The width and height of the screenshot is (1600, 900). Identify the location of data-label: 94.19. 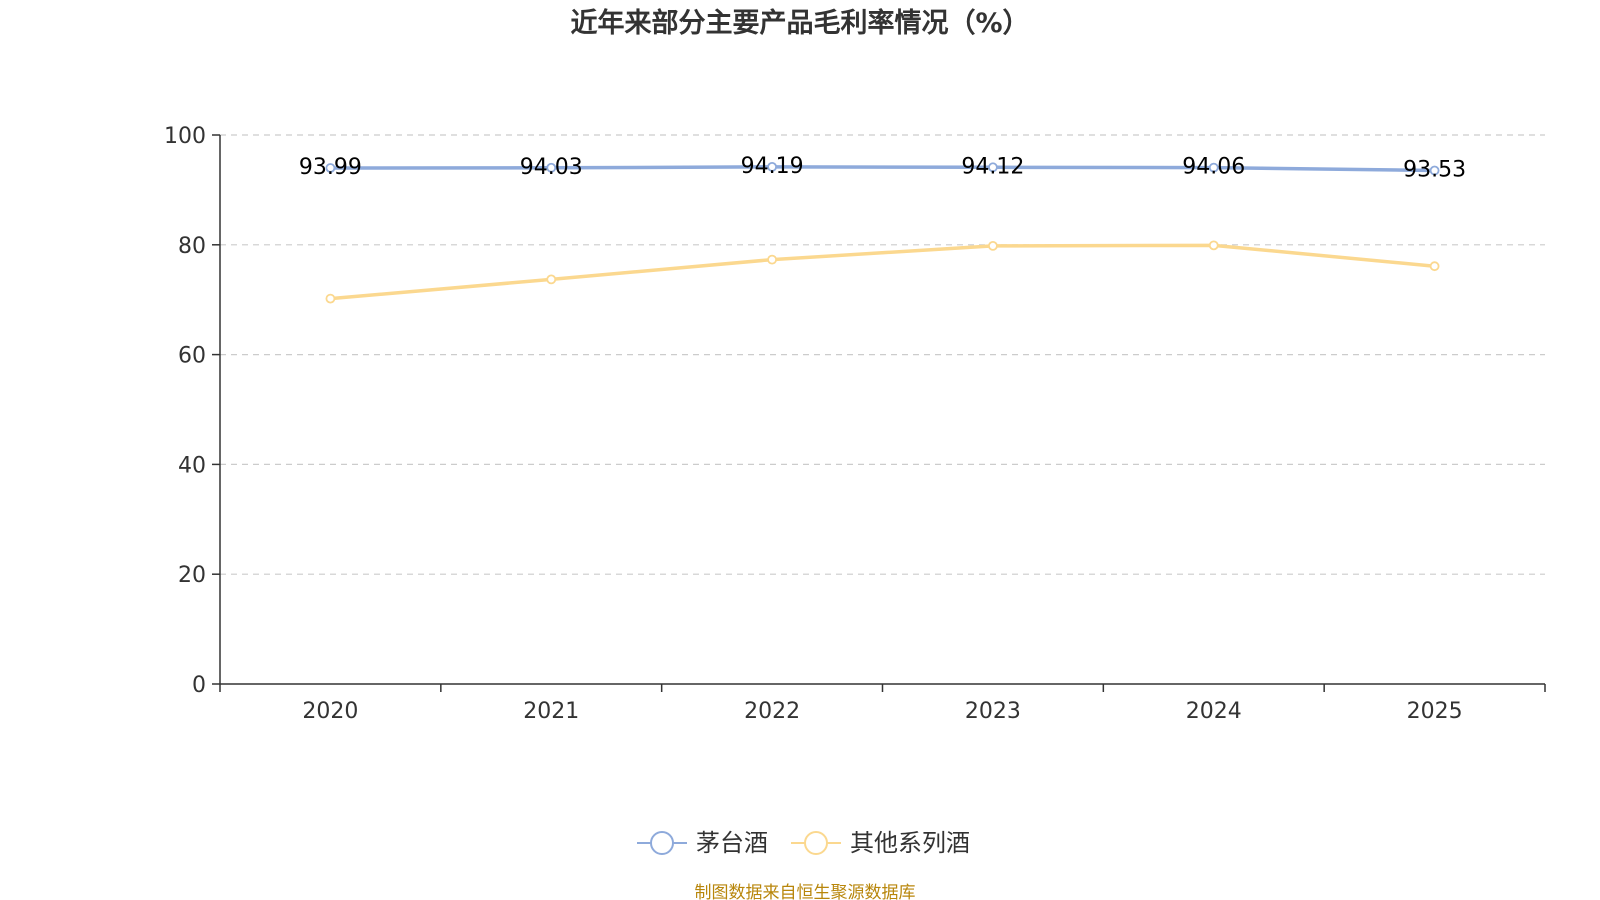
(772, 166).